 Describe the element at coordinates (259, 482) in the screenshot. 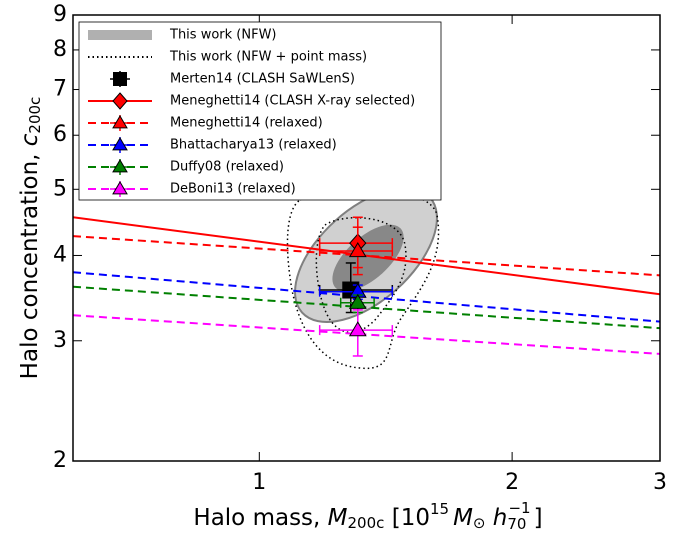

I see `x-tick-label: 1` at that location.